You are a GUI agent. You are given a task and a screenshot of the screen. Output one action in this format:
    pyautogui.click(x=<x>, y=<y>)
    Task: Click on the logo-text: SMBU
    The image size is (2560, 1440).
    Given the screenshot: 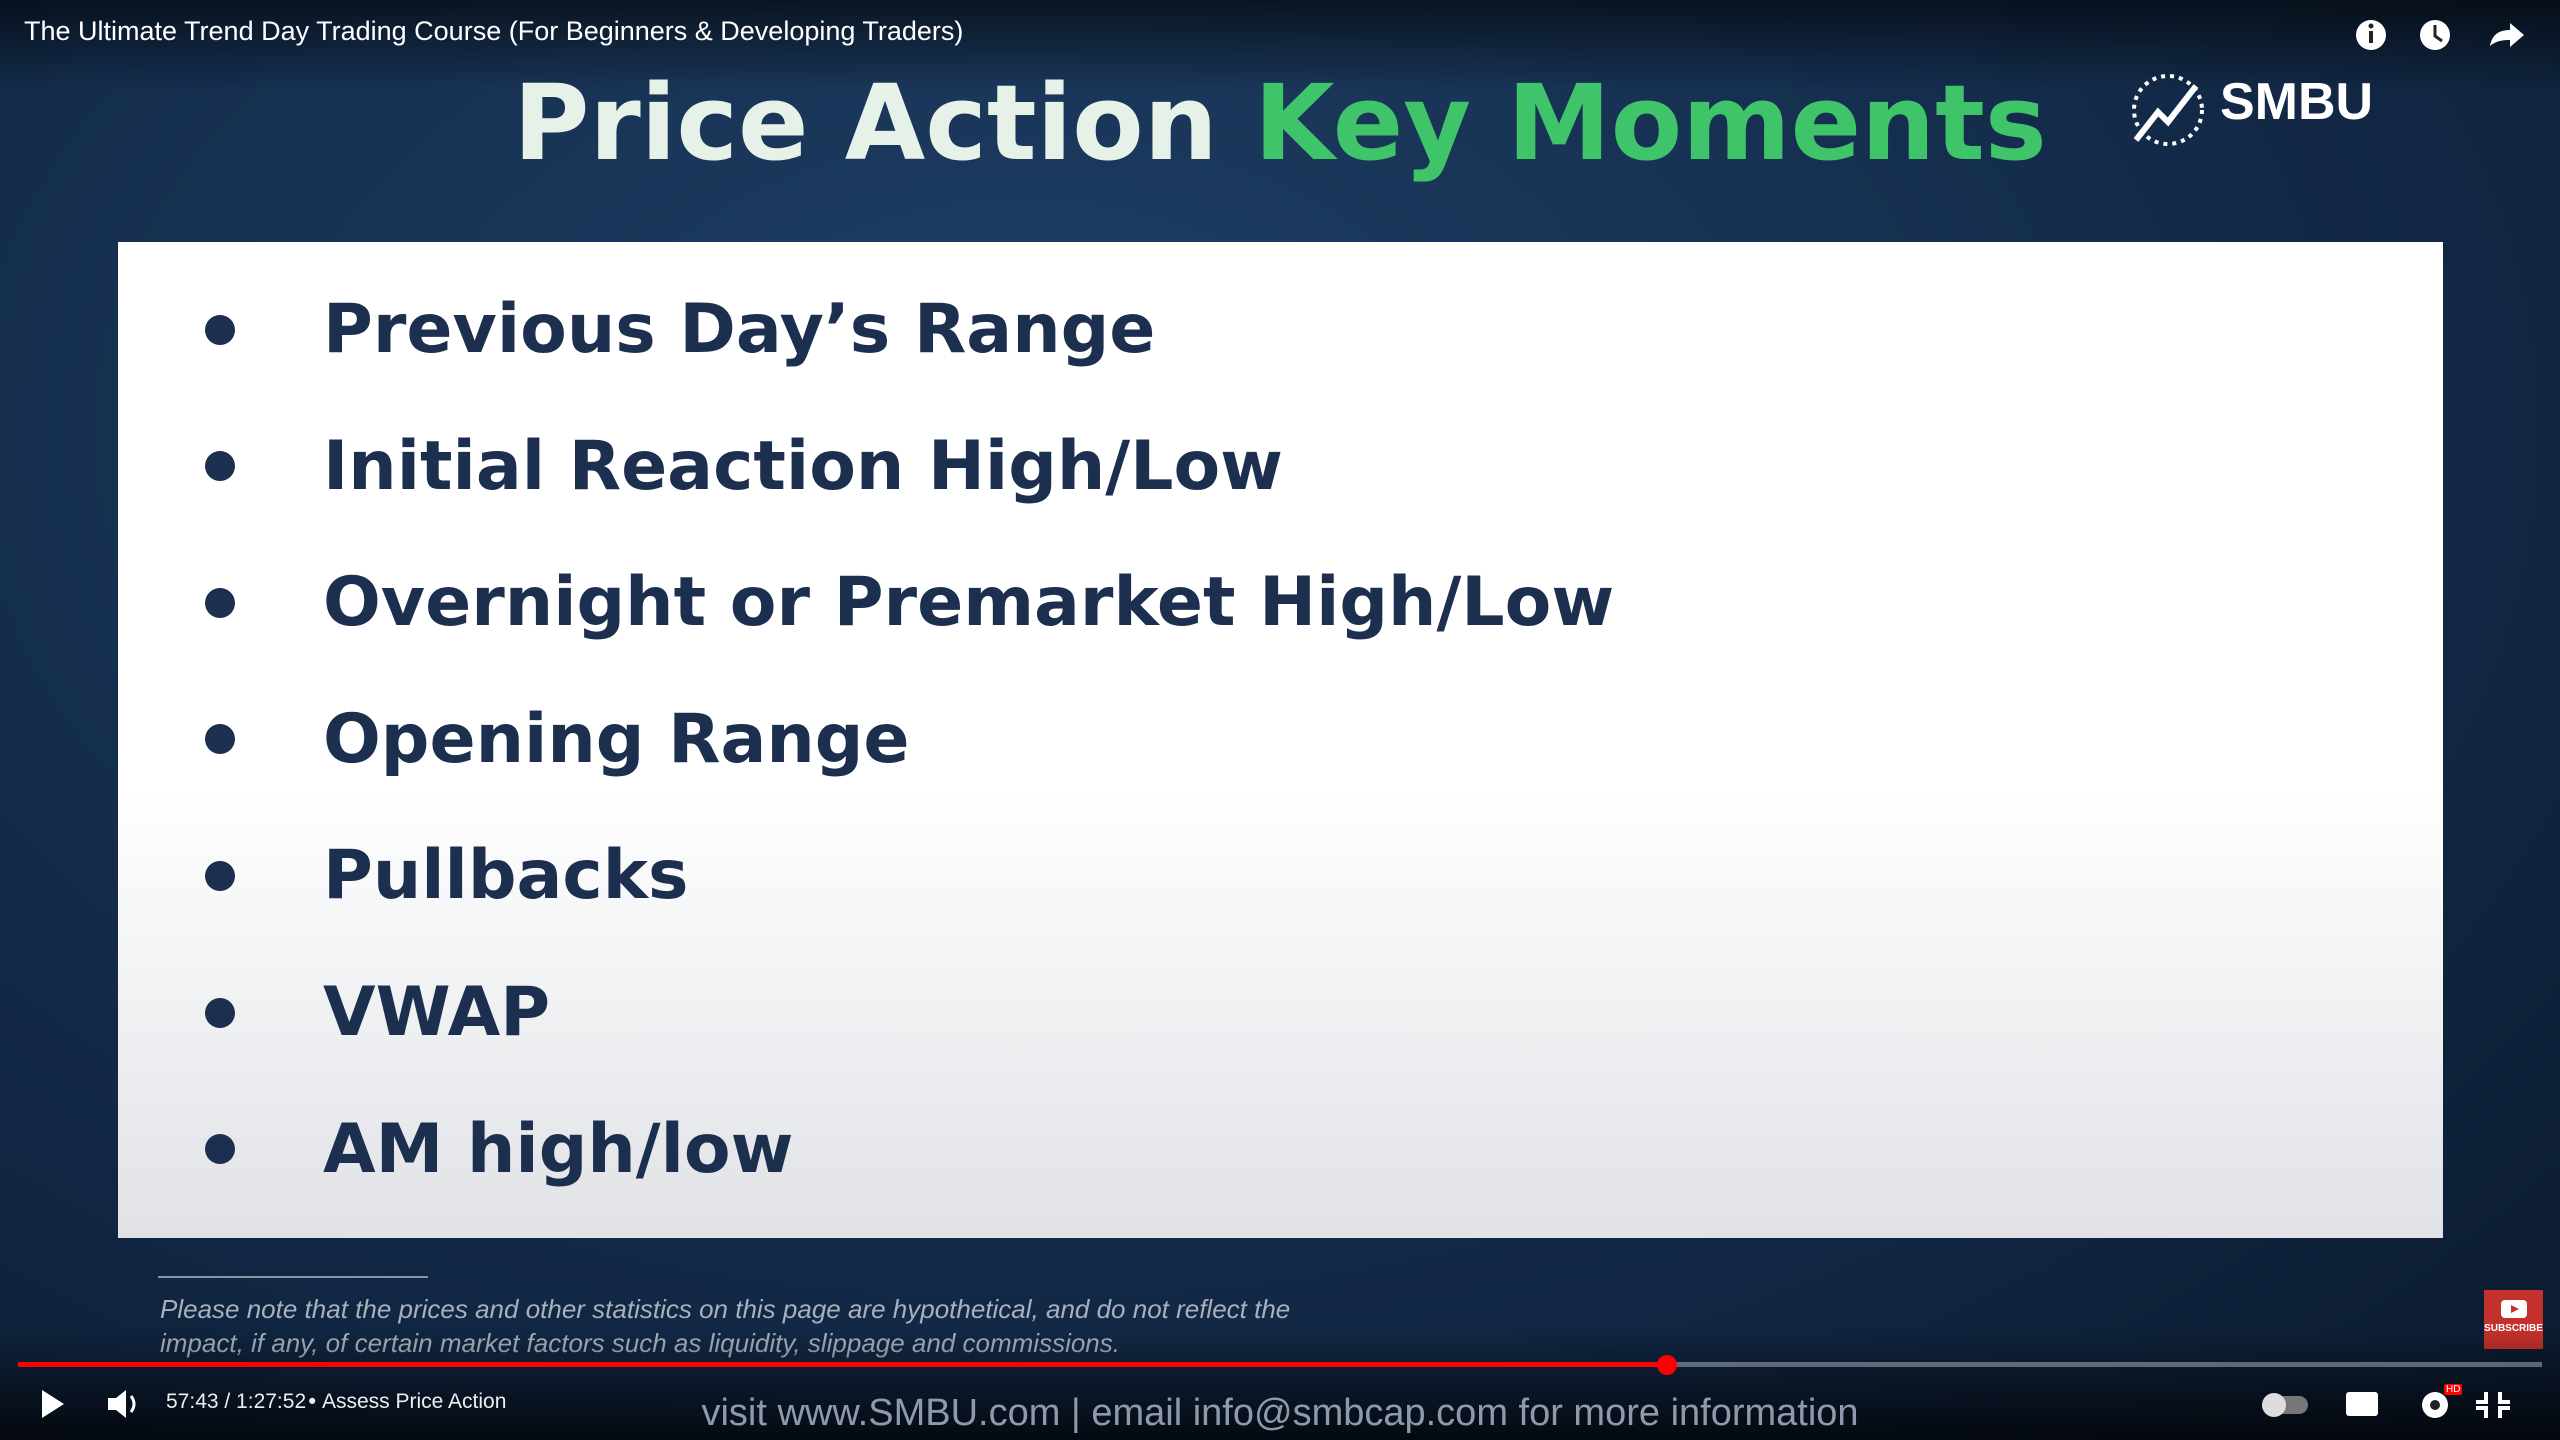 What is the action you would take?
    pyautogui.click(x=2297, y=102)
    